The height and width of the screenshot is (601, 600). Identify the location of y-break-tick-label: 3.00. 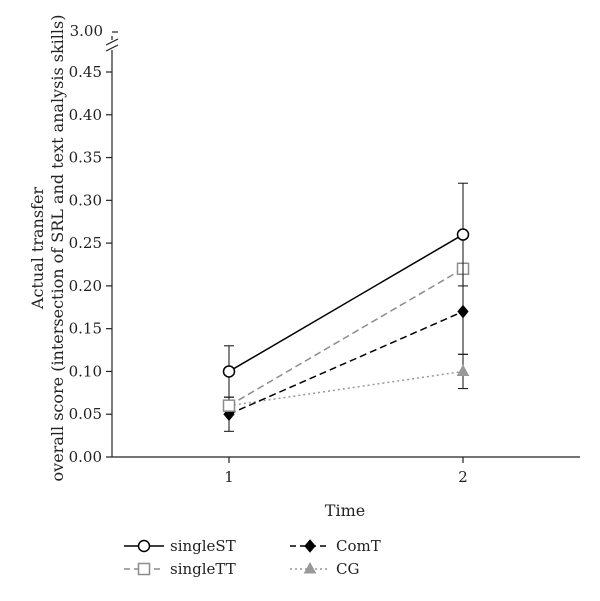
(86, 31).